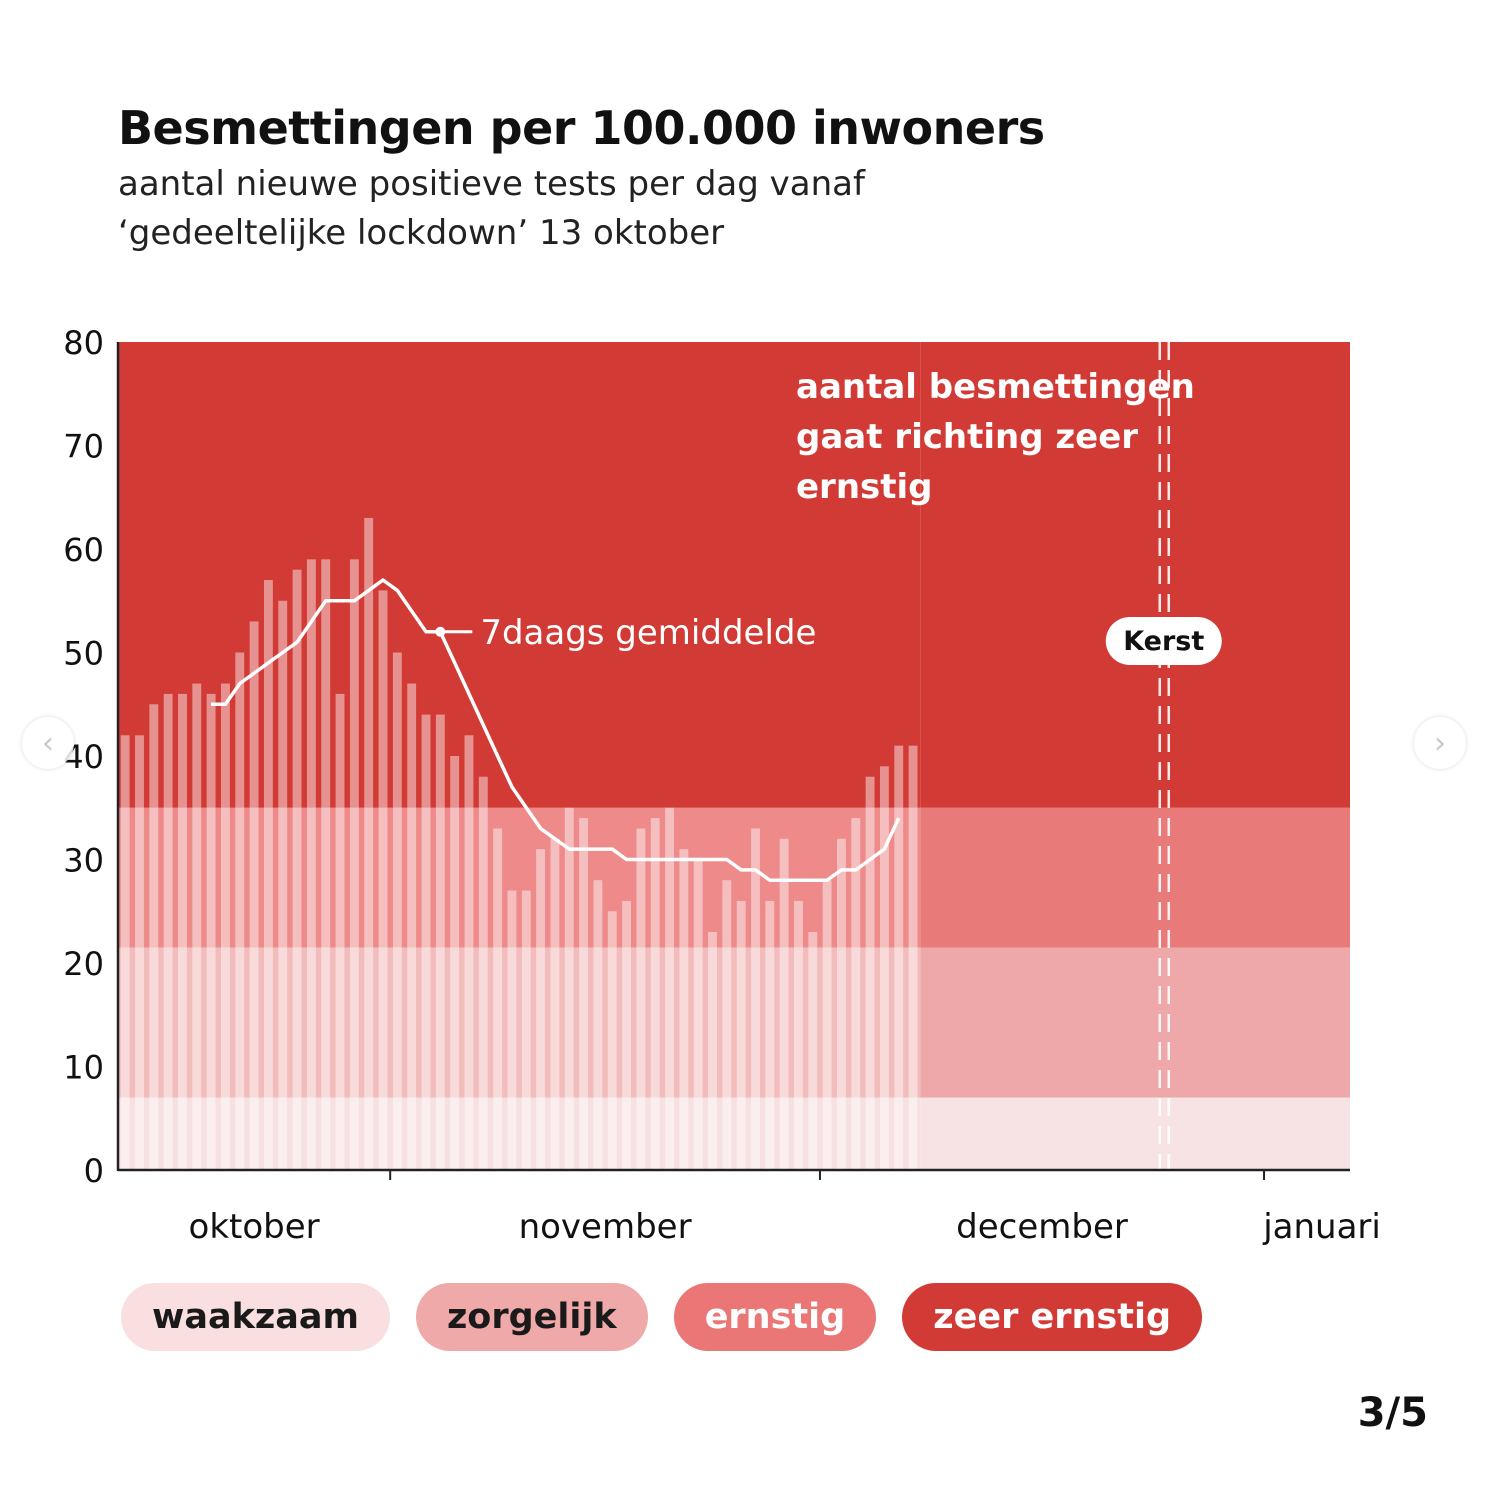 The height and width of the screenshot is (1490, 1490). What do you see at coordinates (94, 1171) in the screenshot?
I see `y-tick-0: 0` at bounding box center [94, 1171].